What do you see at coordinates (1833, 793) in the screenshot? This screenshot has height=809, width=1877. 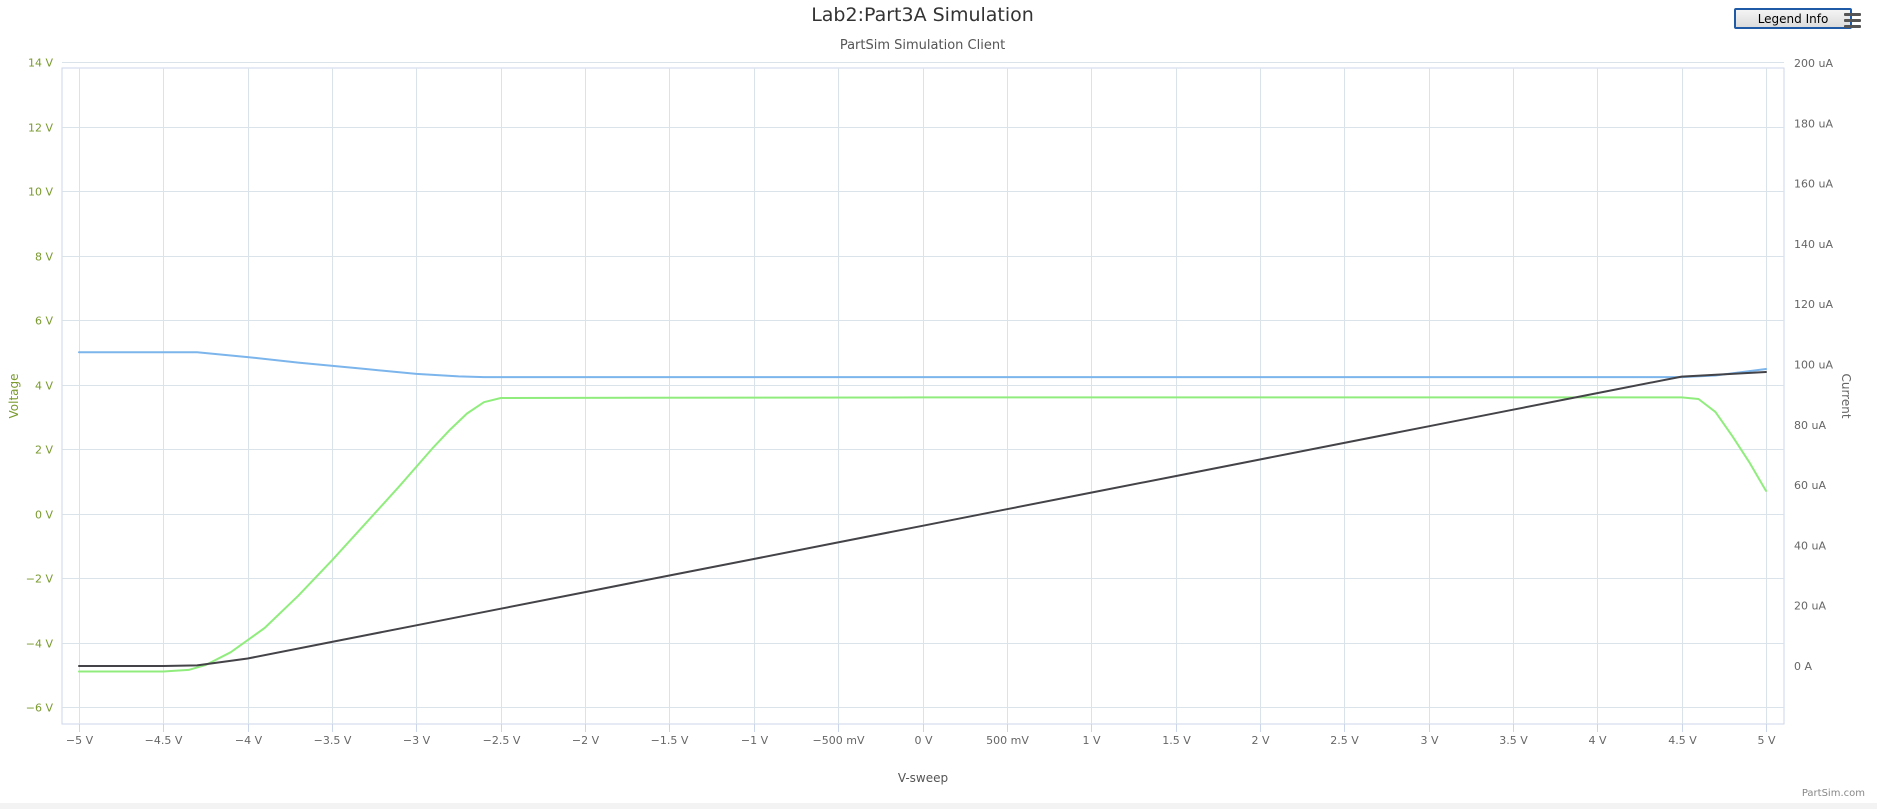 I see `credits-link: PartSim.com` at bounding box center [1833, 793].